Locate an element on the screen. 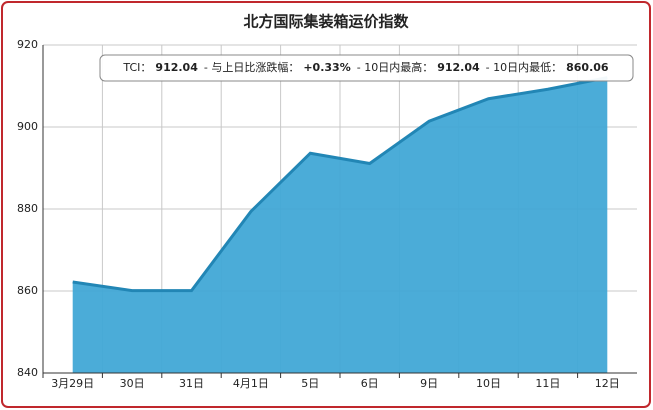 The width and height of the screenshot is (653, 410). annotation-label: - 与上日比涨跌幅： is located at coordinates (251, 67).